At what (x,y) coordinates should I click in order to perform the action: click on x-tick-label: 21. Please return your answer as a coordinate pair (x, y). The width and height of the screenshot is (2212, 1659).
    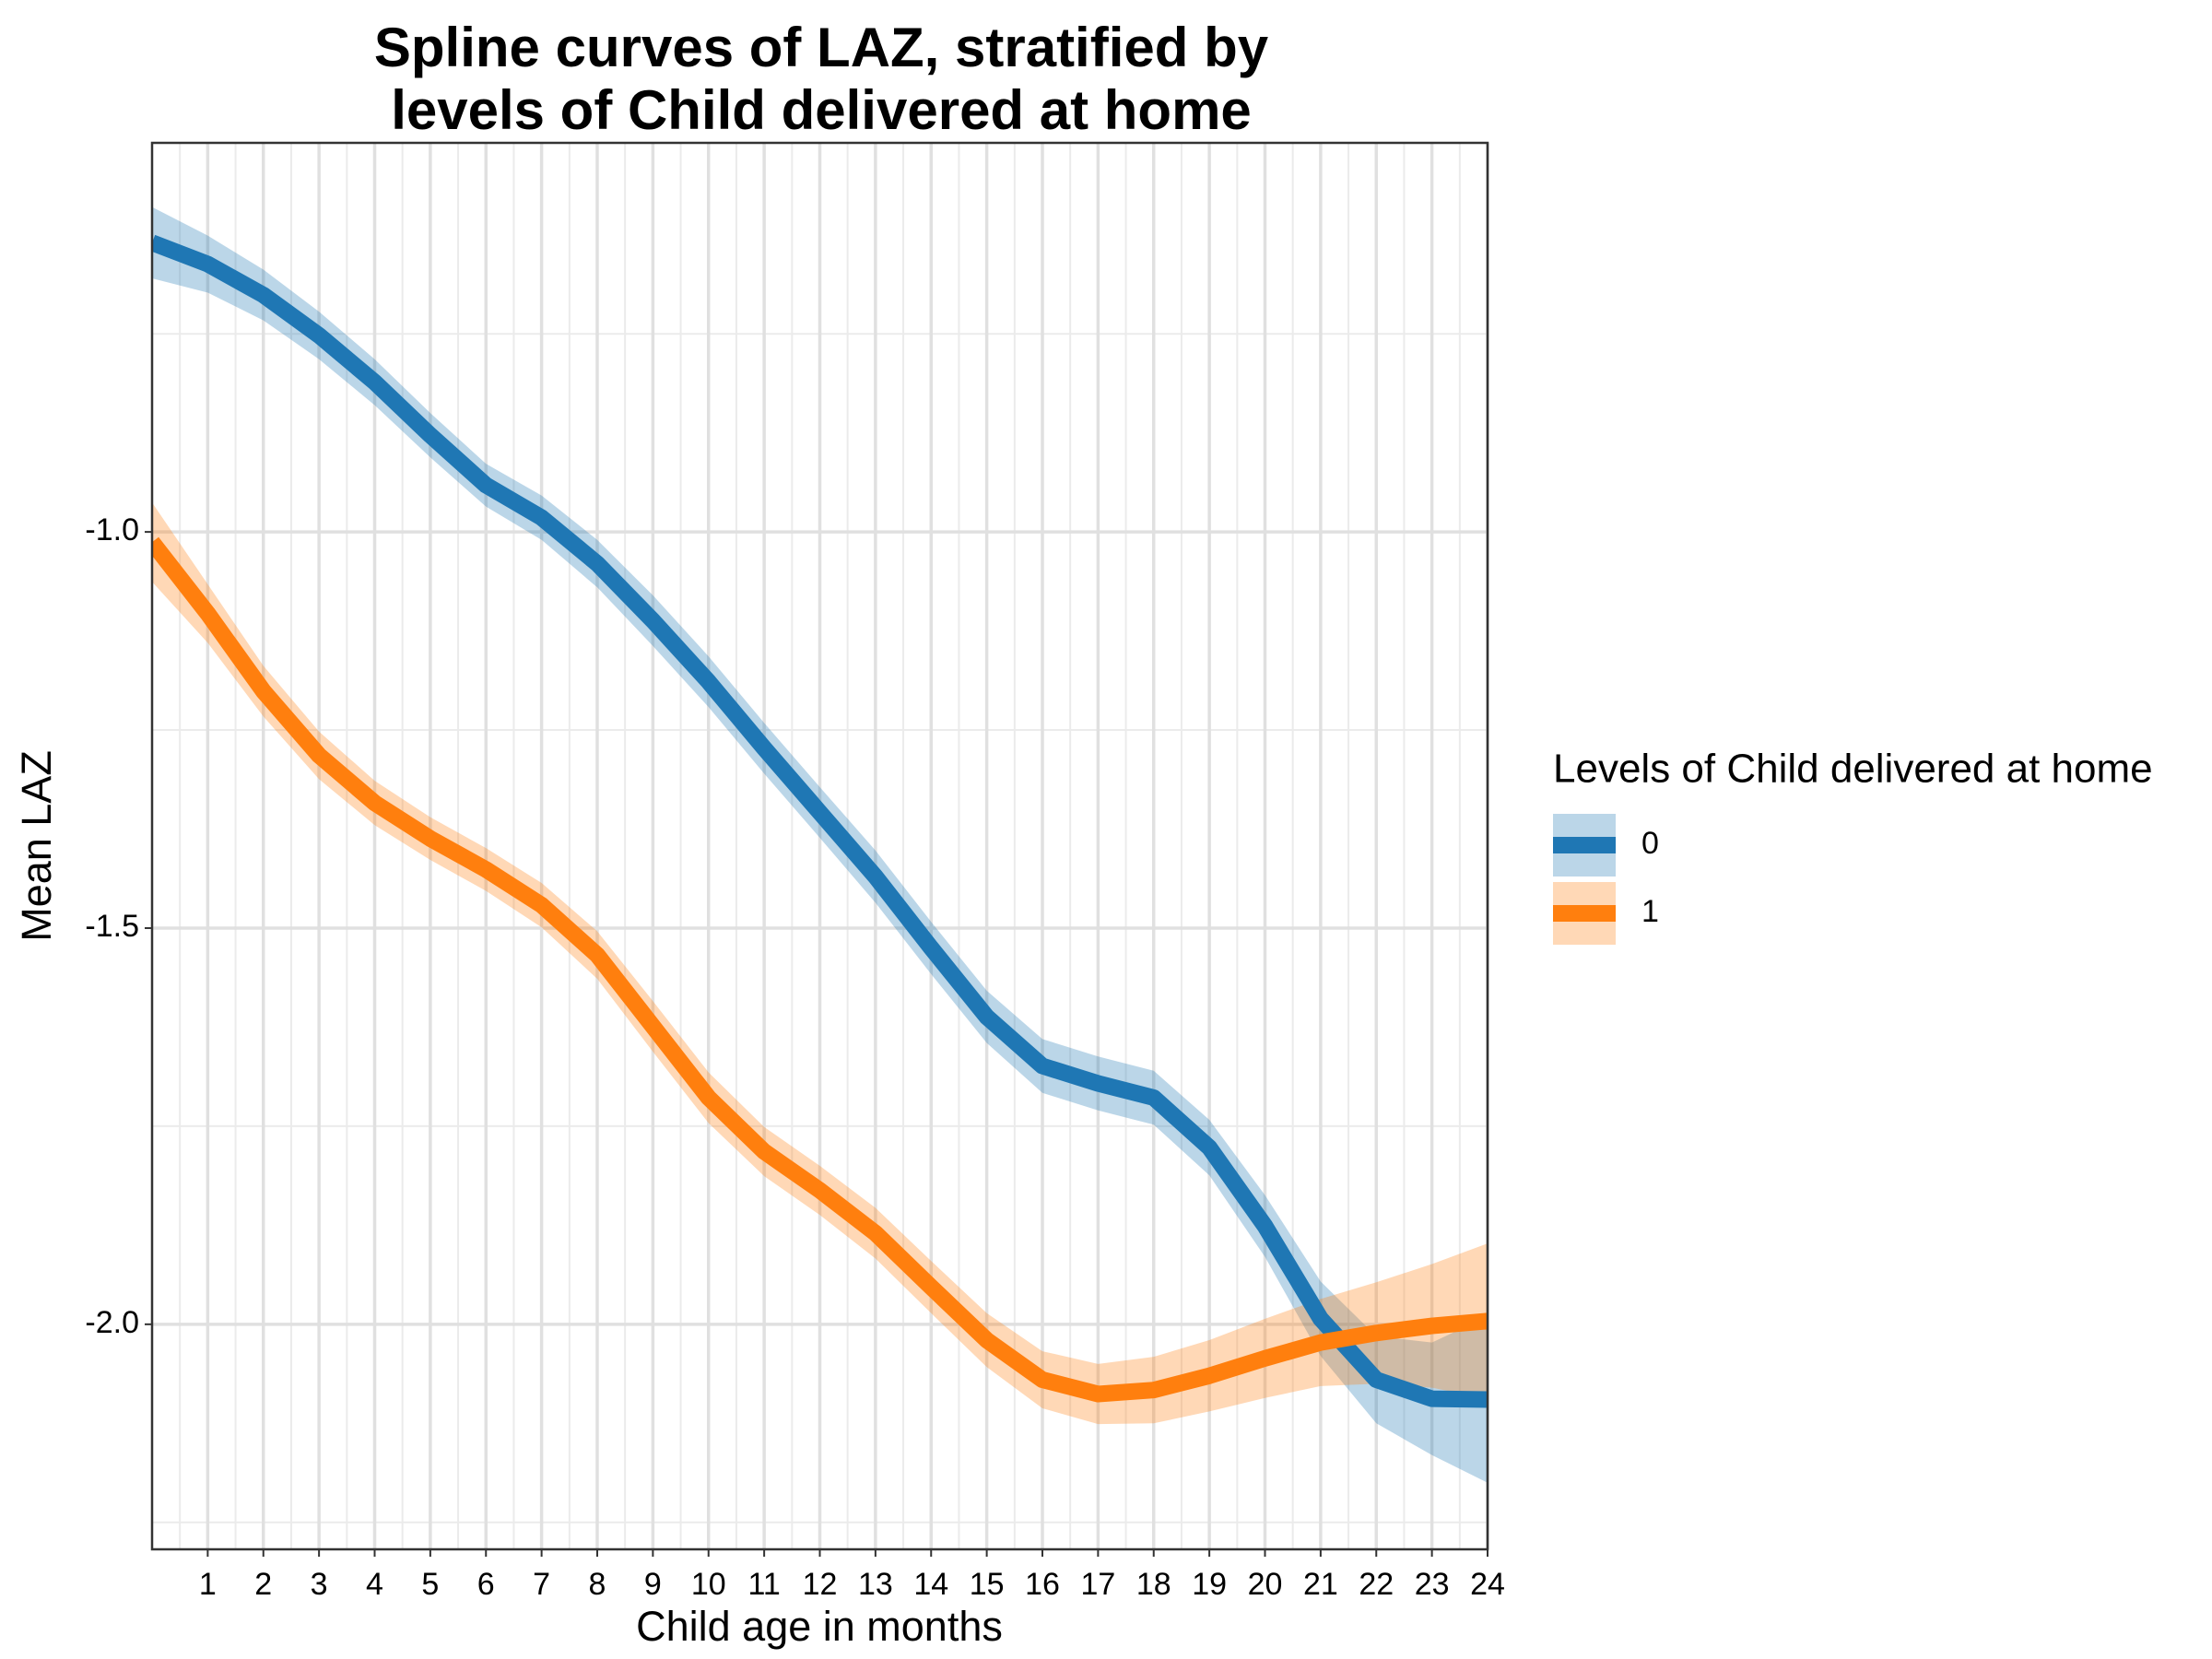
    Looking at the image, I should click on (1320, 1584).